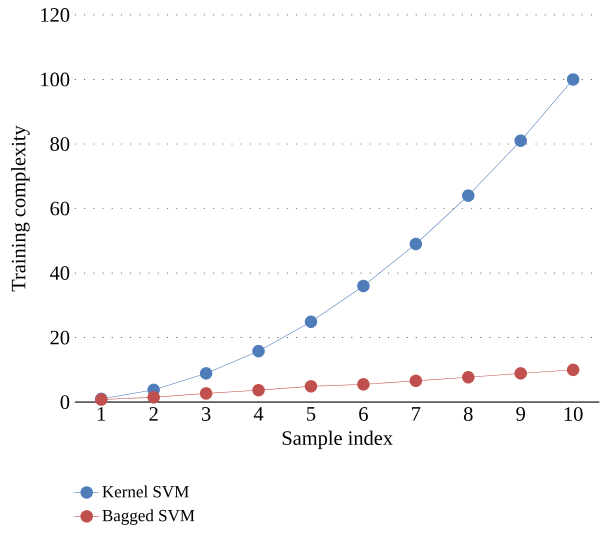 This screenshot has width=605, height=541. I want to click on y-axis-title: Training complexity, so click(20, 208).